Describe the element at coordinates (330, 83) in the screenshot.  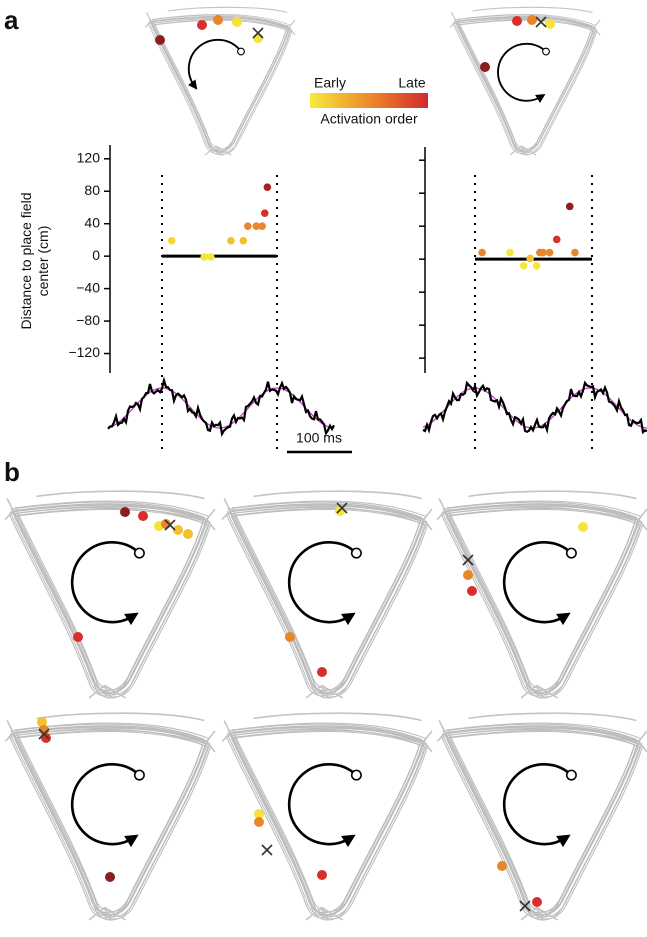
I see `legend-early: Early` at that location.